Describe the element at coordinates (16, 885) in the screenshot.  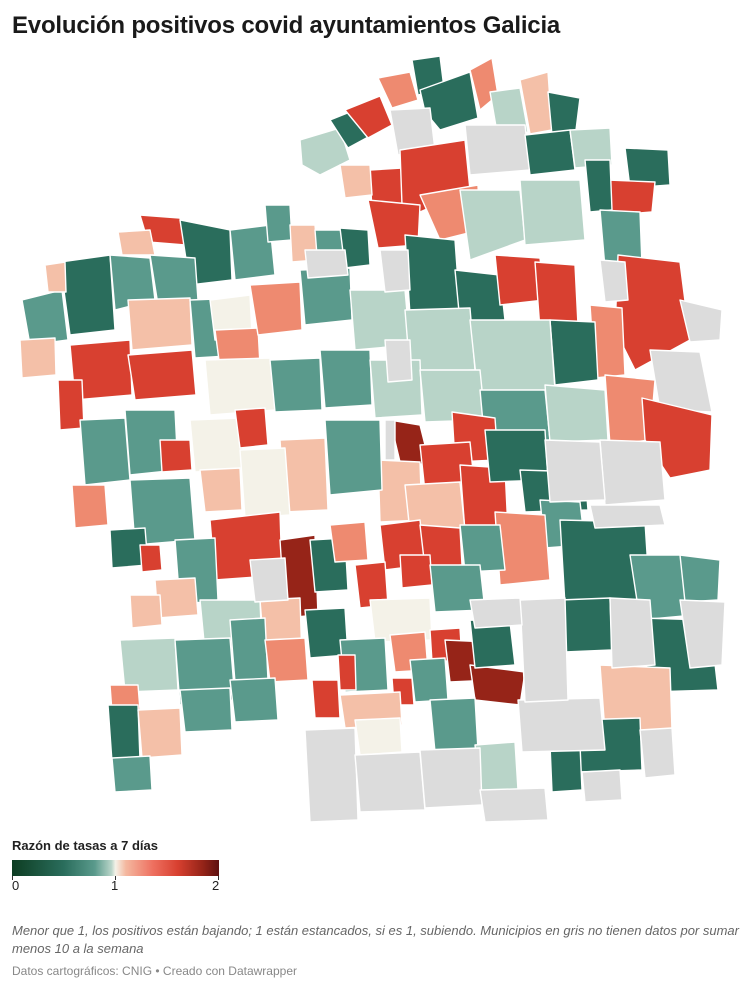
I see `legend-min-label: 0` at that location.